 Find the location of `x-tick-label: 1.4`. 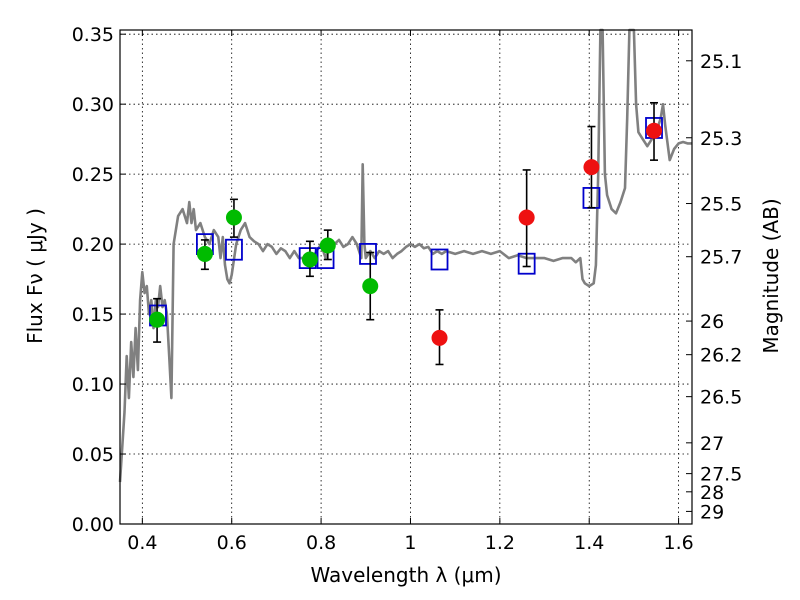

x-tick-label: 1.4 is located at coordinates (589, 543).